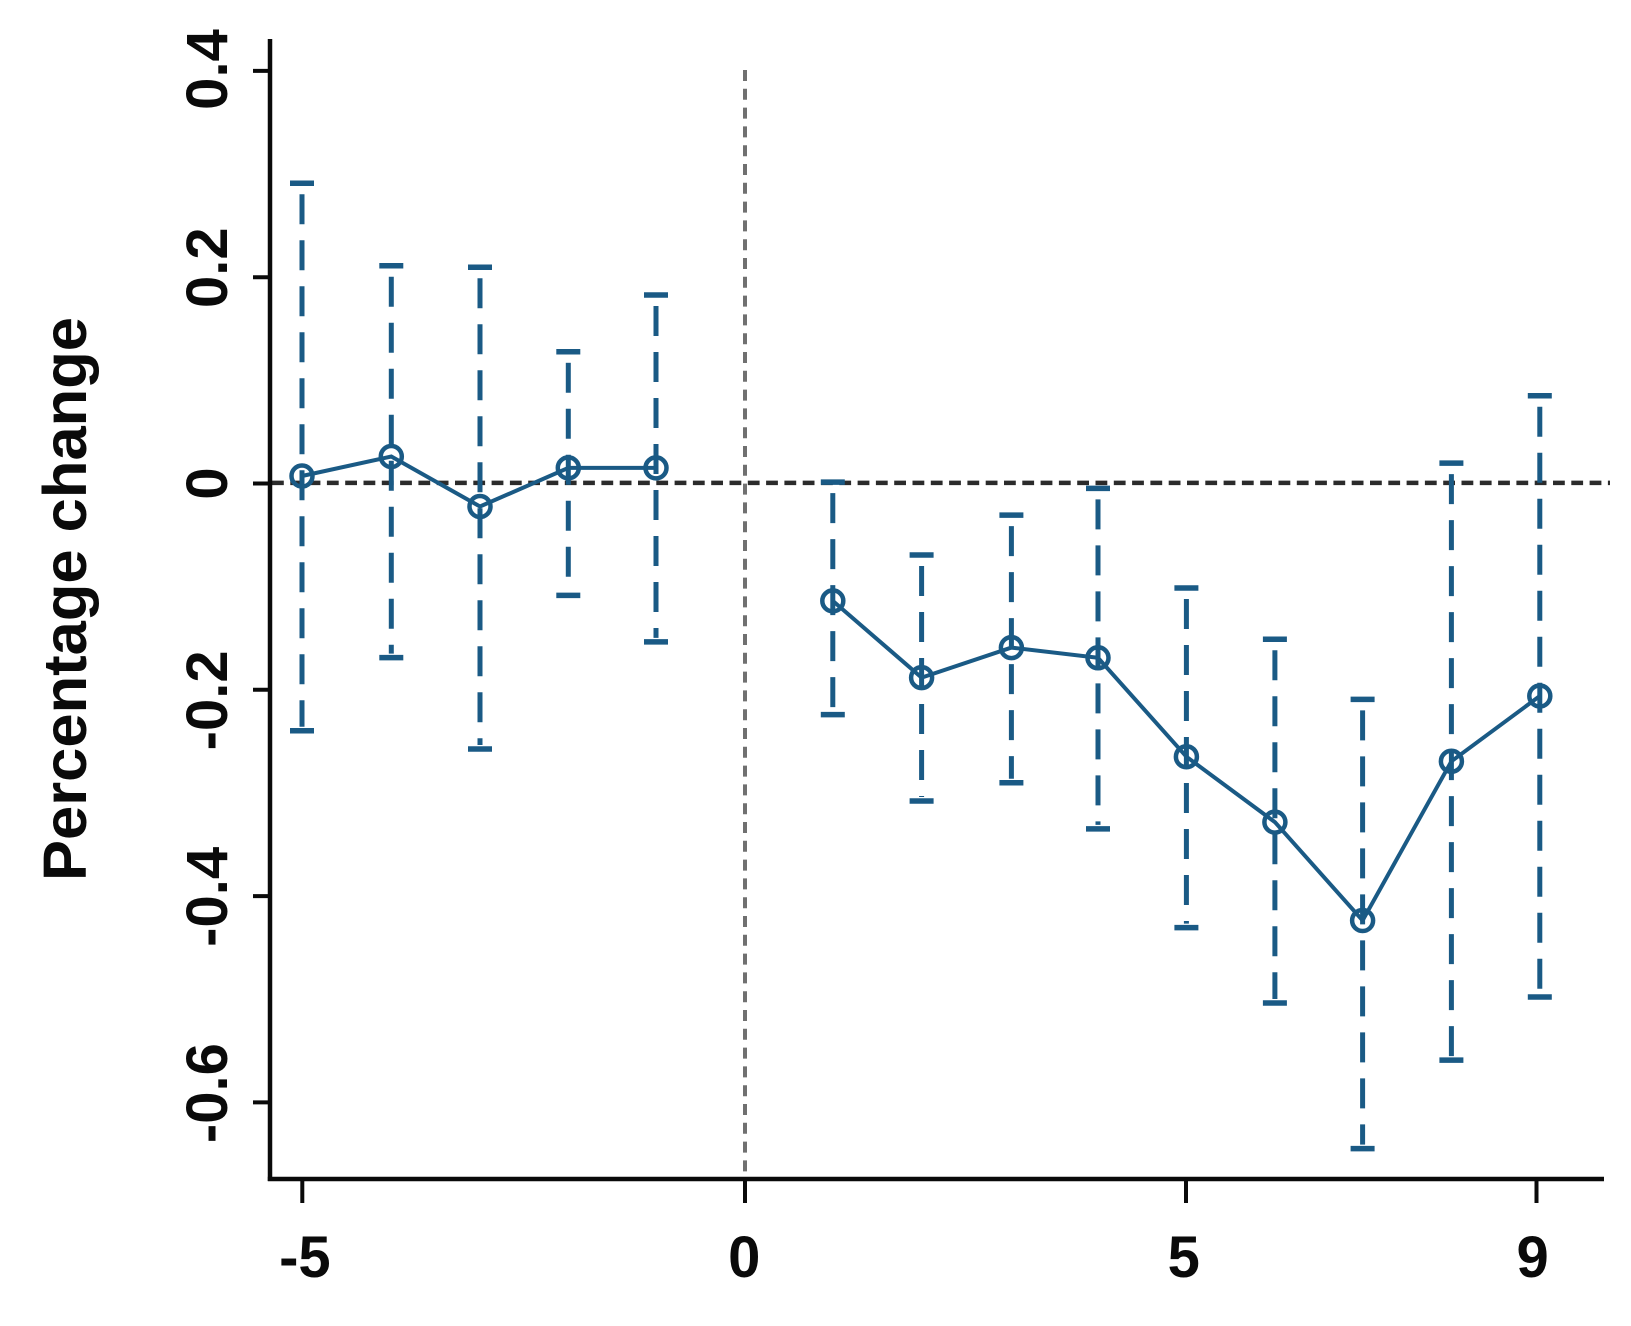  I want to click on svg-text: 0.2, so click(207, 267).